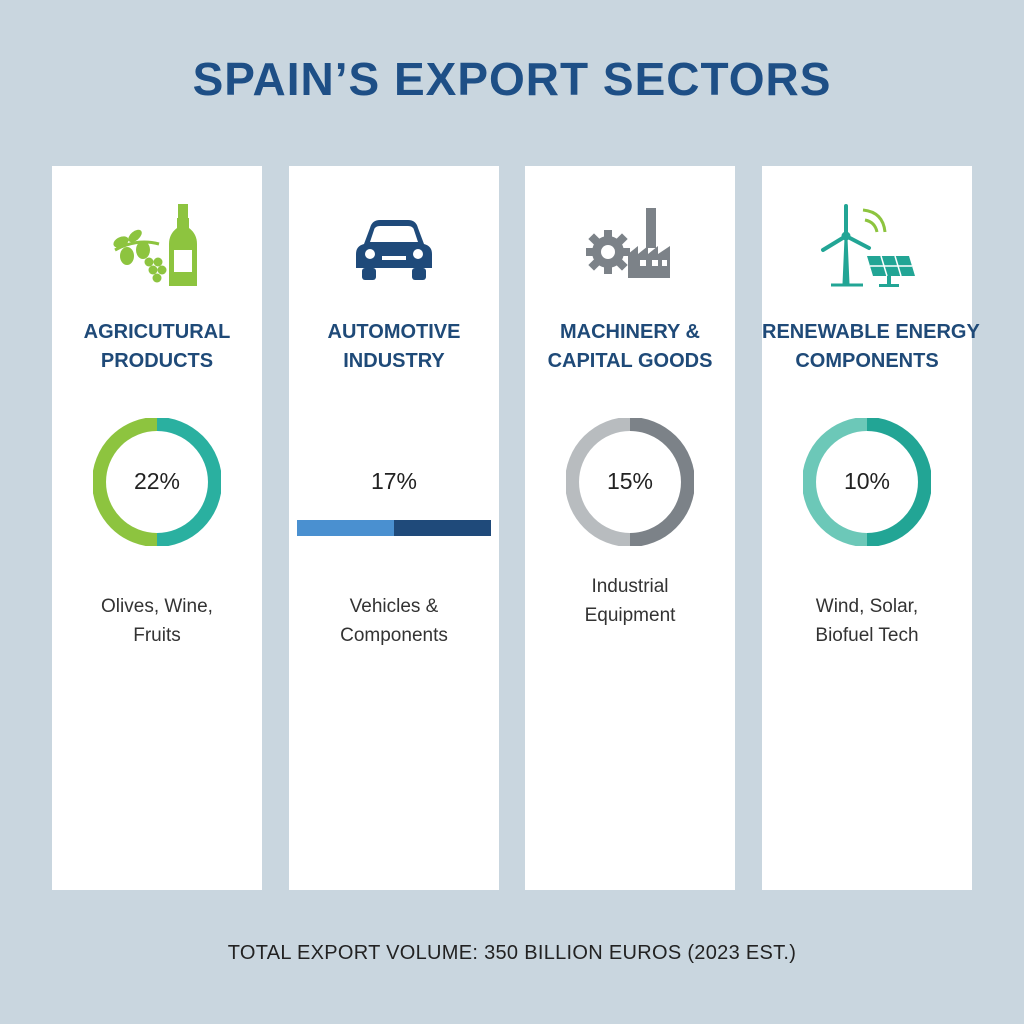 Image resolution: width=1024 pixels, height=1024 pixels. I want to click on desc-line1: Vehicles &, so click(394, 606).